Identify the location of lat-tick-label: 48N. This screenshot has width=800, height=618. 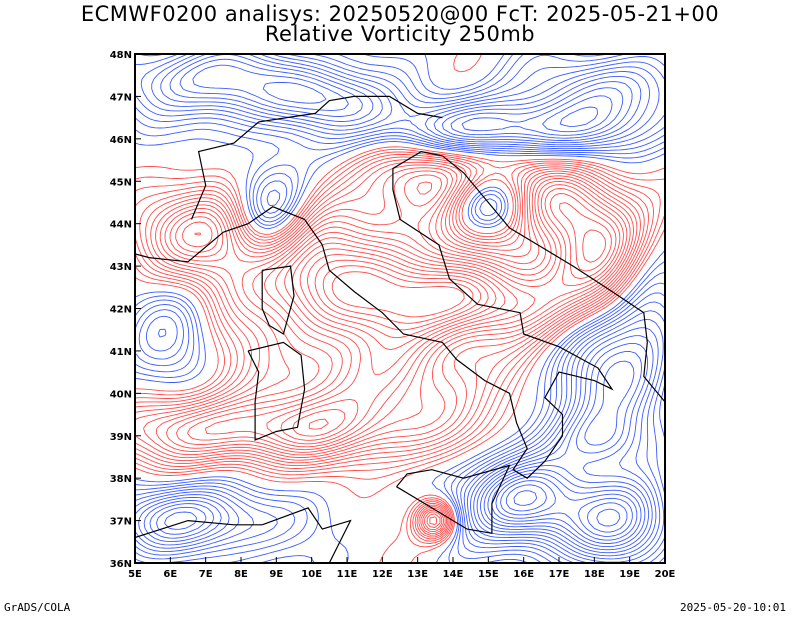
(121, 55).